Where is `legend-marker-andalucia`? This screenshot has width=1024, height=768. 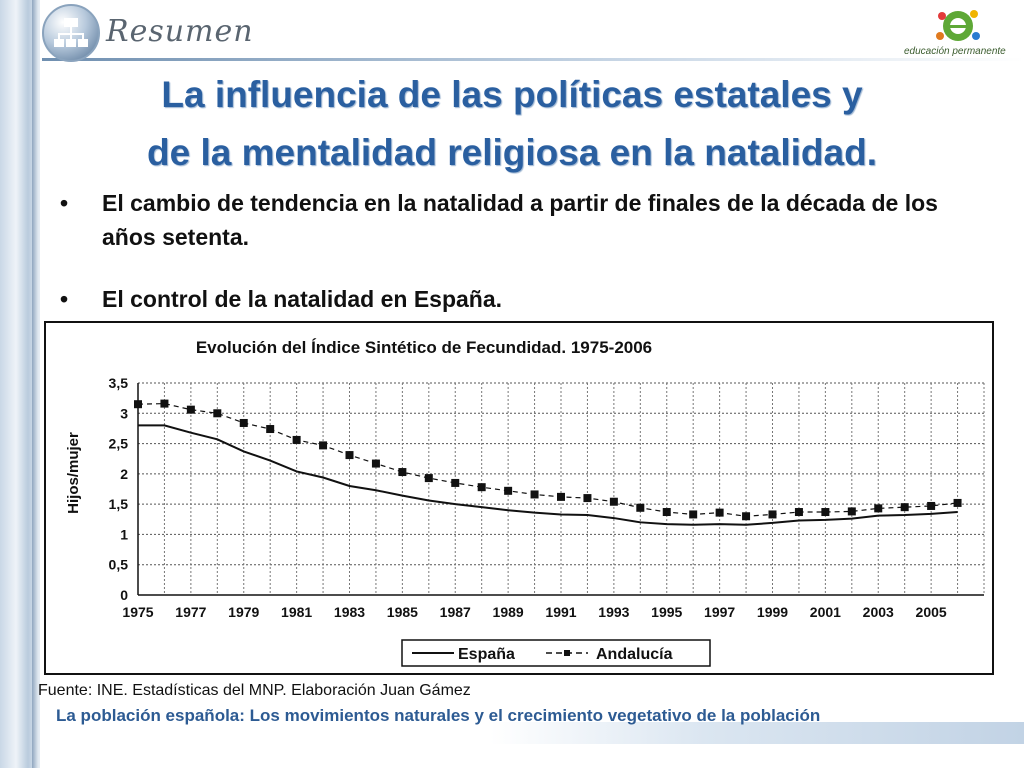 legend-marker-andalucia is located at coordinates (567, 653).